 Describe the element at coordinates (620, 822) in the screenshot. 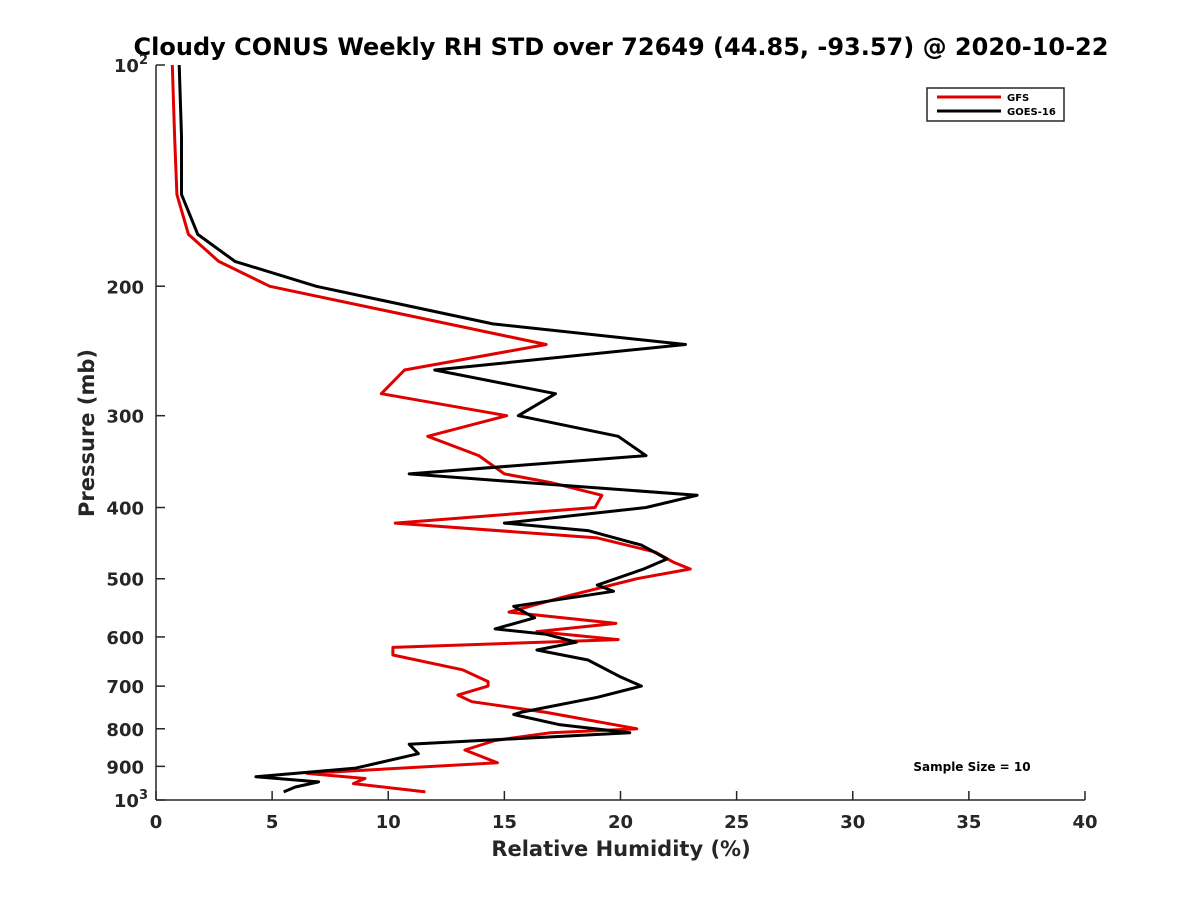

I see `x-tick-label: 20` at that location.